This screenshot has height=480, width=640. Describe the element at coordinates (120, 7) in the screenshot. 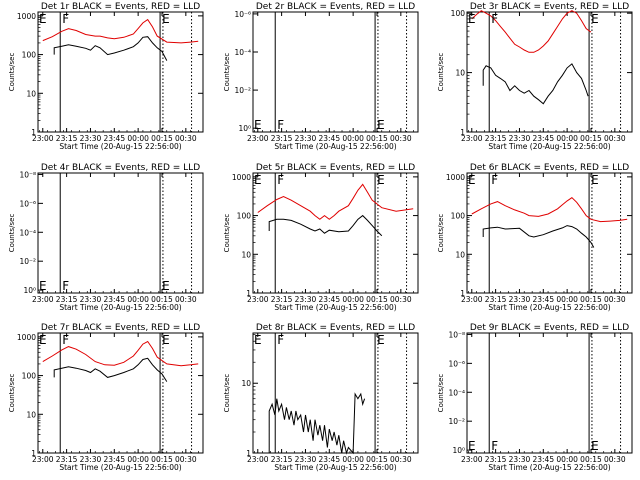

I see `panel-title: Det 1r BLACK = Events, RED = LLD` at that location.